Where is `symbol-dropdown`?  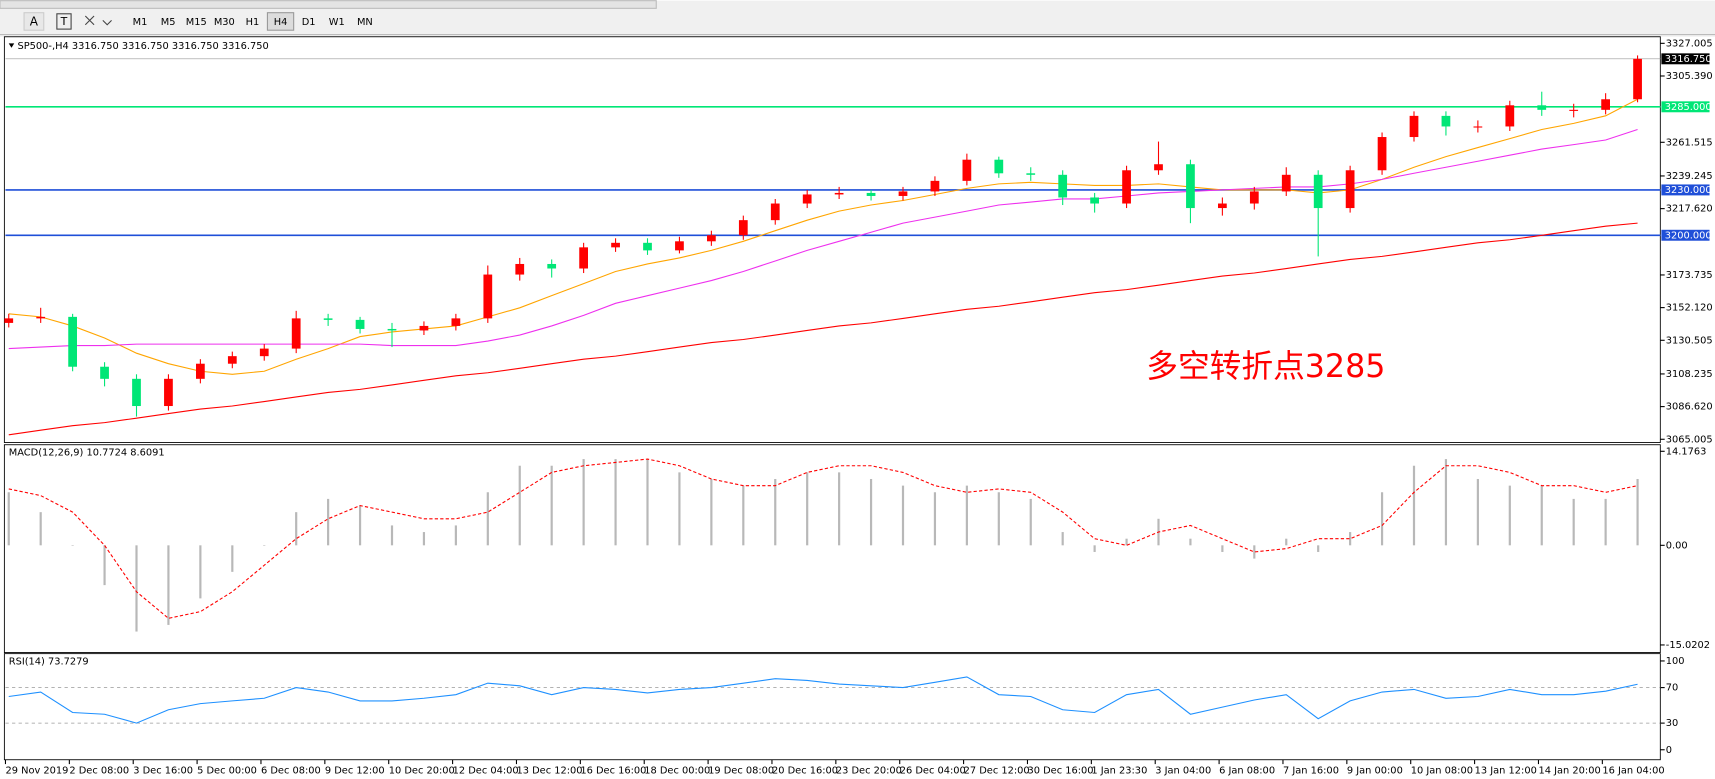
symbol-dropdown is located at coordinates (11, 45).